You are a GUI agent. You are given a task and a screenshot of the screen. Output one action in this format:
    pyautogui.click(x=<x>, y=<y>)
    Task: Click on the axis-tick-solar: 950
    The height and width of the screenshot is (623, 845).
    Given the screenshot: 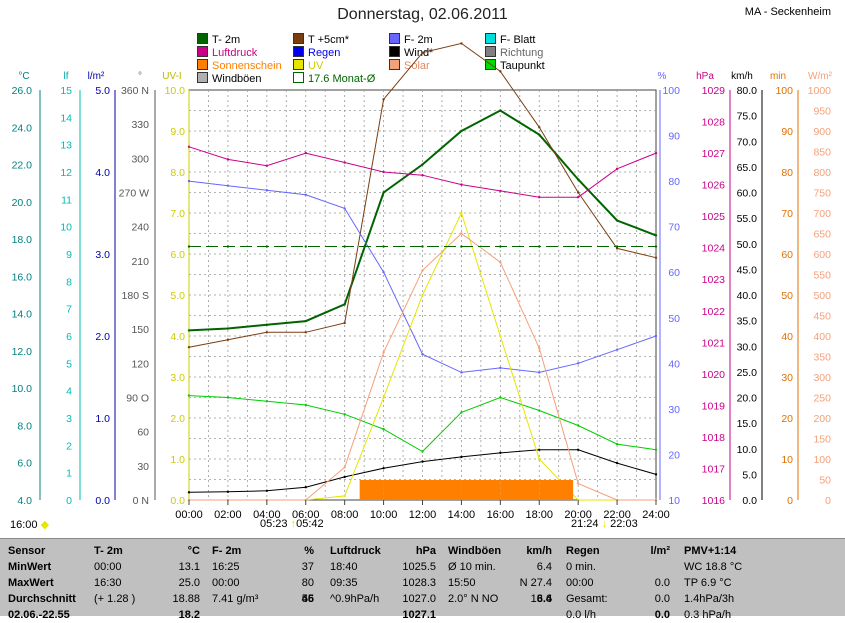 What is the action you would take?
    pyautogui.click(x=822, y=112)
    